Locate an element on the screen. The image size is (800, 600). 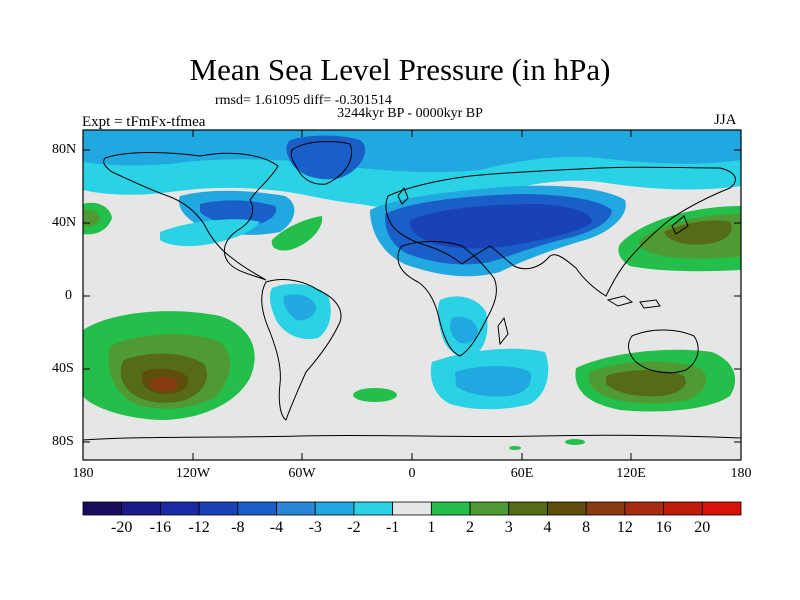
eurasia-low-core is located at coordinates (500, 226).